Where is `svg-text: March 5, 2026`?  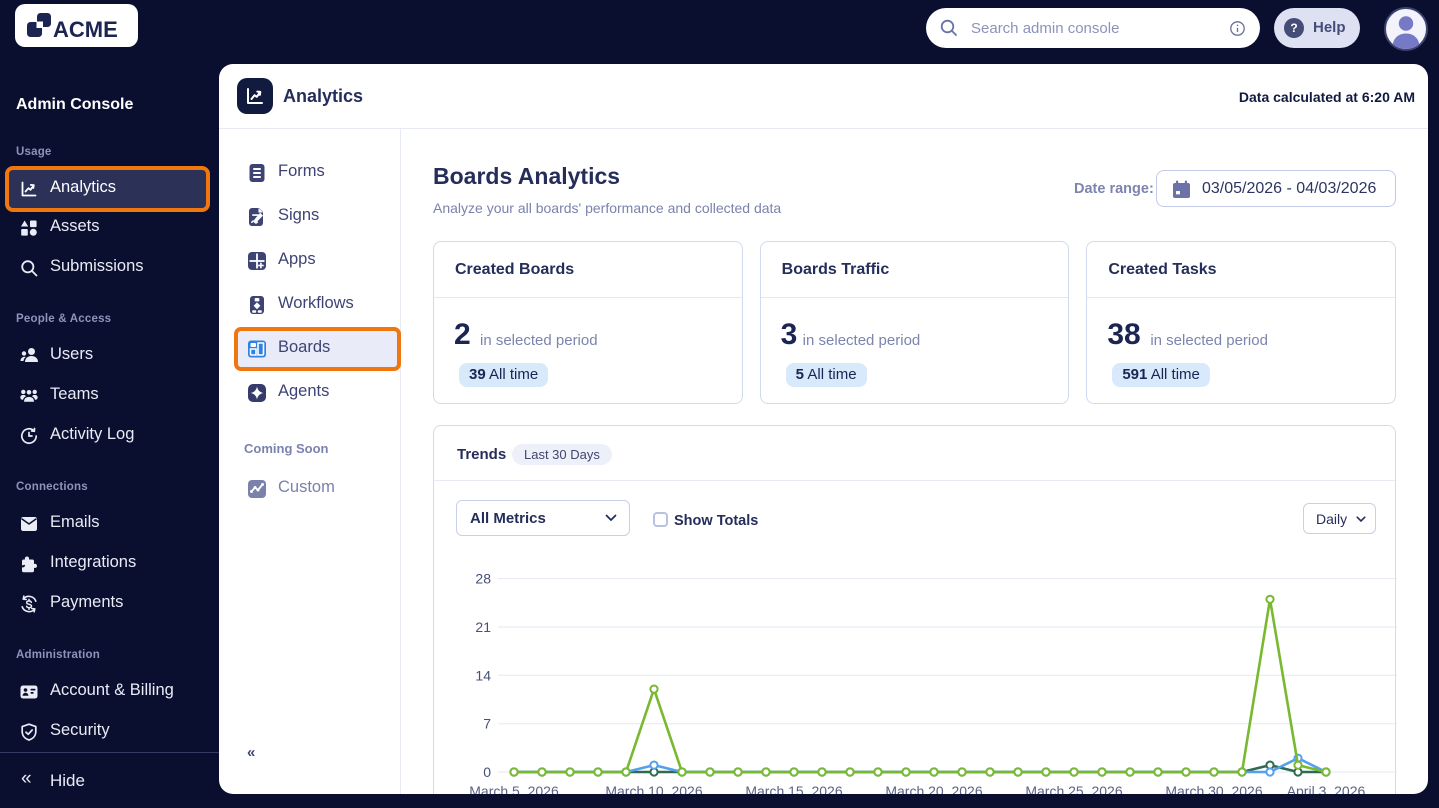 svg-text: March 5, 2026 is located at coordinates (514, 788).